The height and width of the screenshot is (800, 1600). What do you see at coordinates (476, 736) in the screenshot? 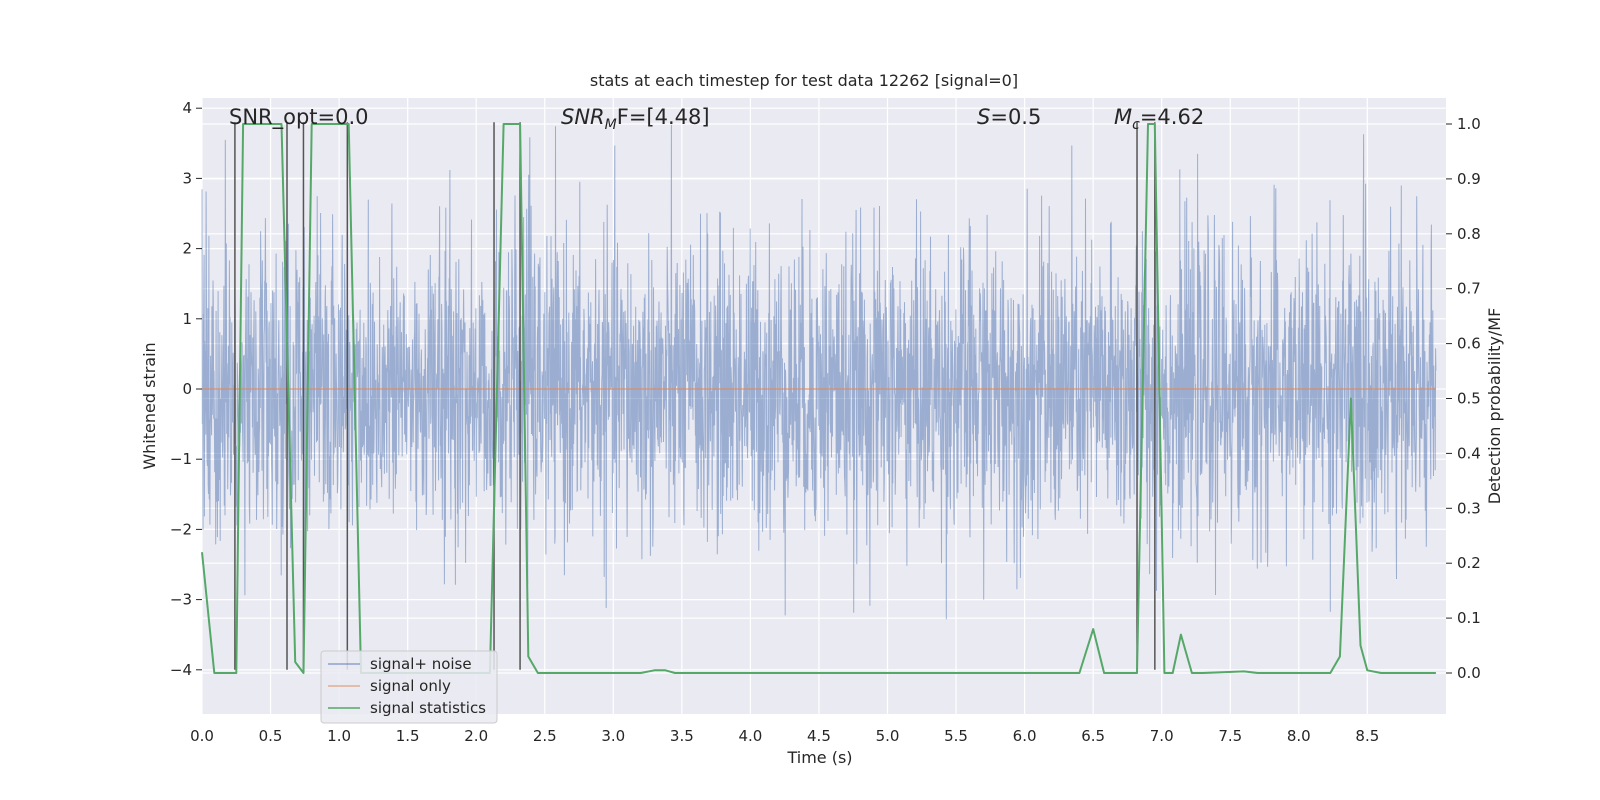
I see `x-tick-label: 2.0` at bounding box center [476, 736].